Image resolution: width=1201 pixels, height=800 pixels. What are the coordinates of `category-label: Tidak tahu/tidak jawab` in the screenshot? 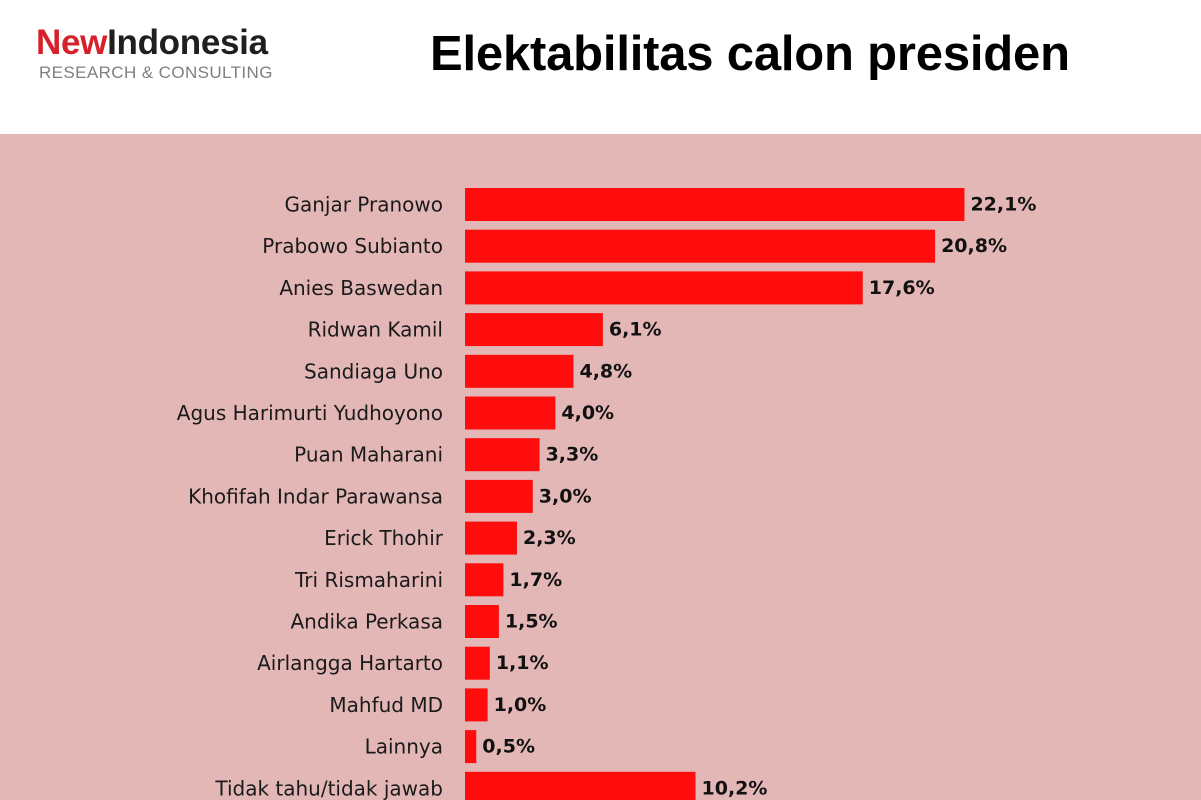 It's located at (328, 788).